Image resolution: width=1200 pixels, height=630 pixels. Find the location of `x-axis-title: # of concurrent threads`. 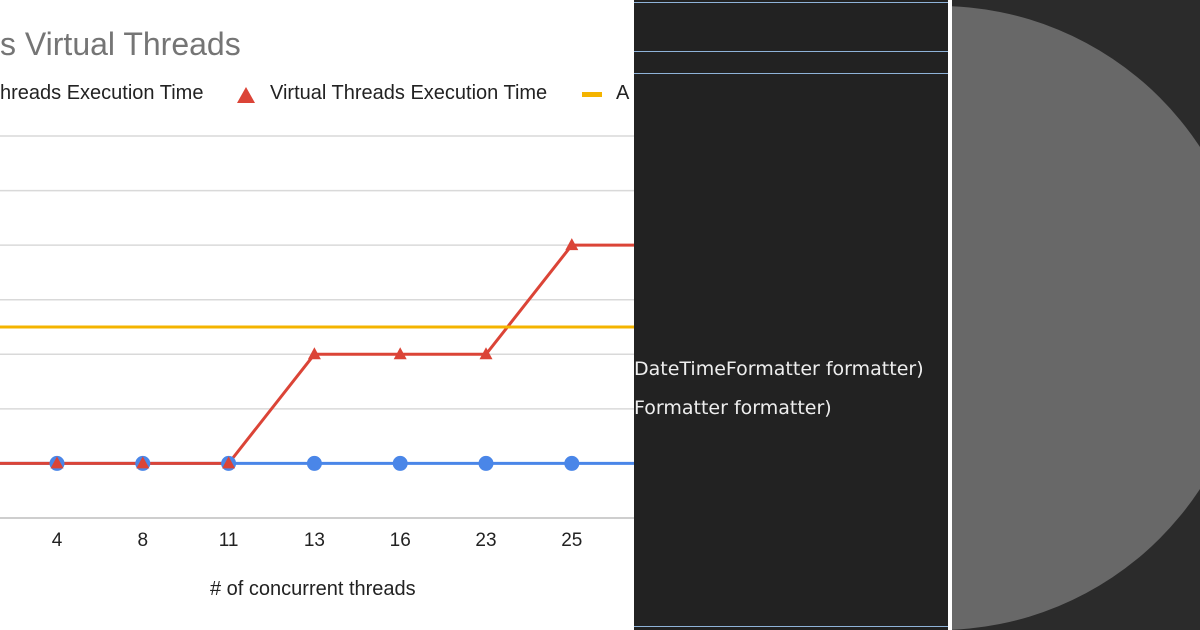

x-axis-title: # of concurrent threads is located at coordinates (313, 589).